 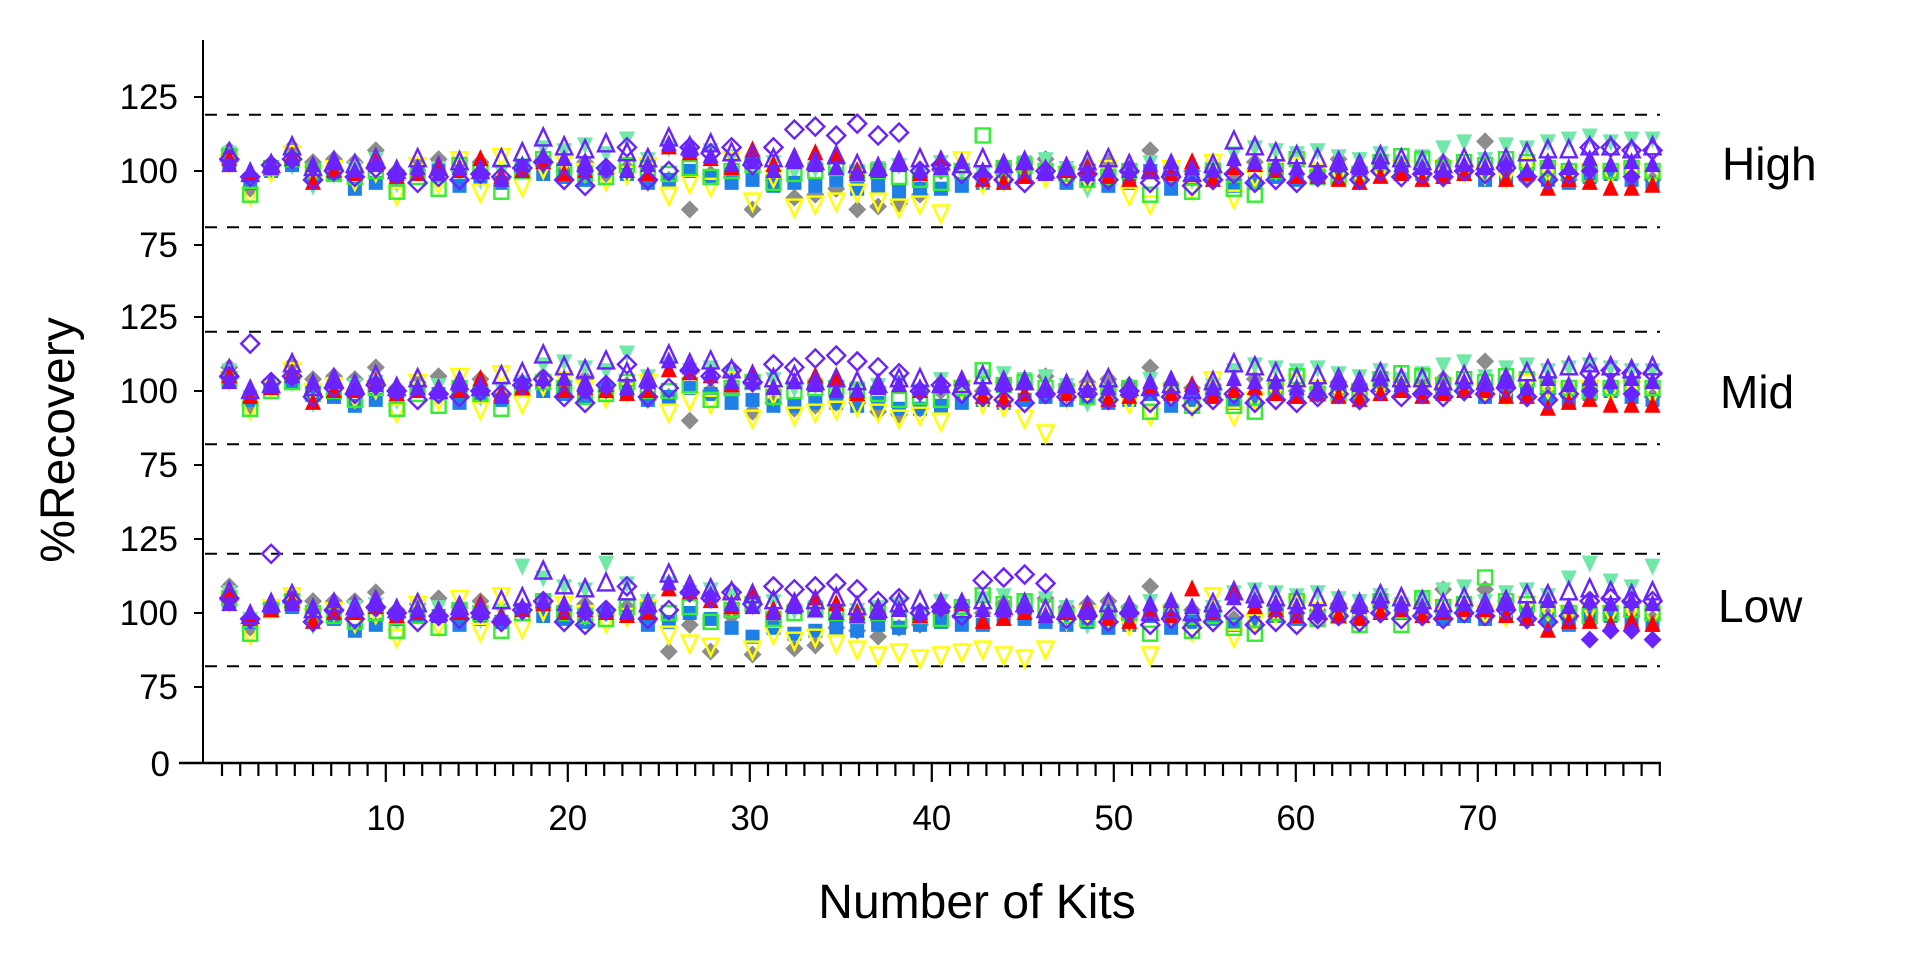 What do you see at coordinates (1589, 391) in the screenshot?
I see `purple-diamond-filled-marker` at bounding box center [1589, 391].